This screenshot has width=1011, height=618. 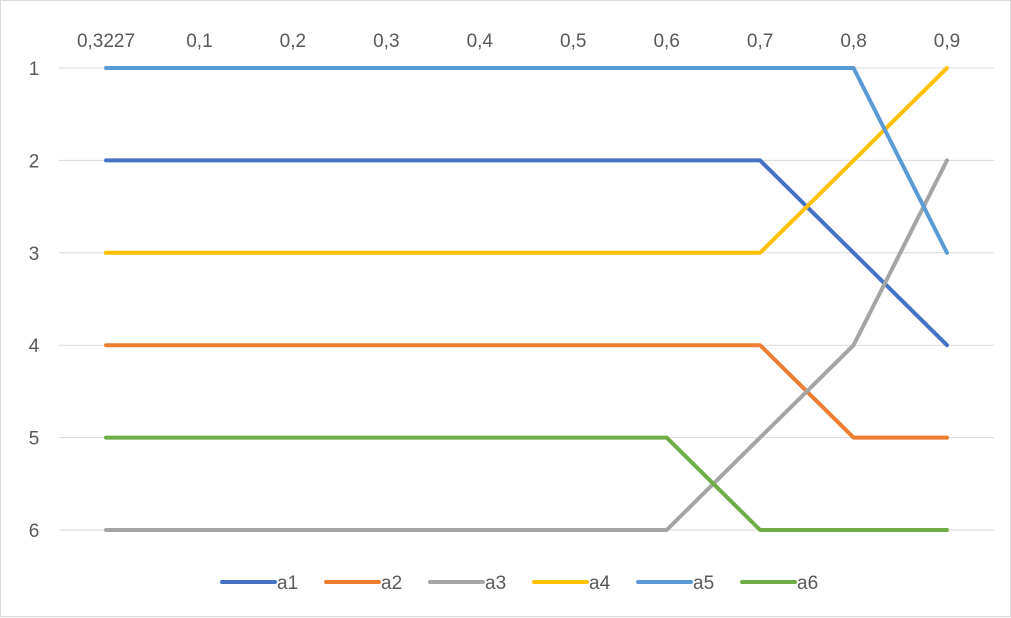 I want to click on x-tick-label: 0,5, so click(x=573, y=41).